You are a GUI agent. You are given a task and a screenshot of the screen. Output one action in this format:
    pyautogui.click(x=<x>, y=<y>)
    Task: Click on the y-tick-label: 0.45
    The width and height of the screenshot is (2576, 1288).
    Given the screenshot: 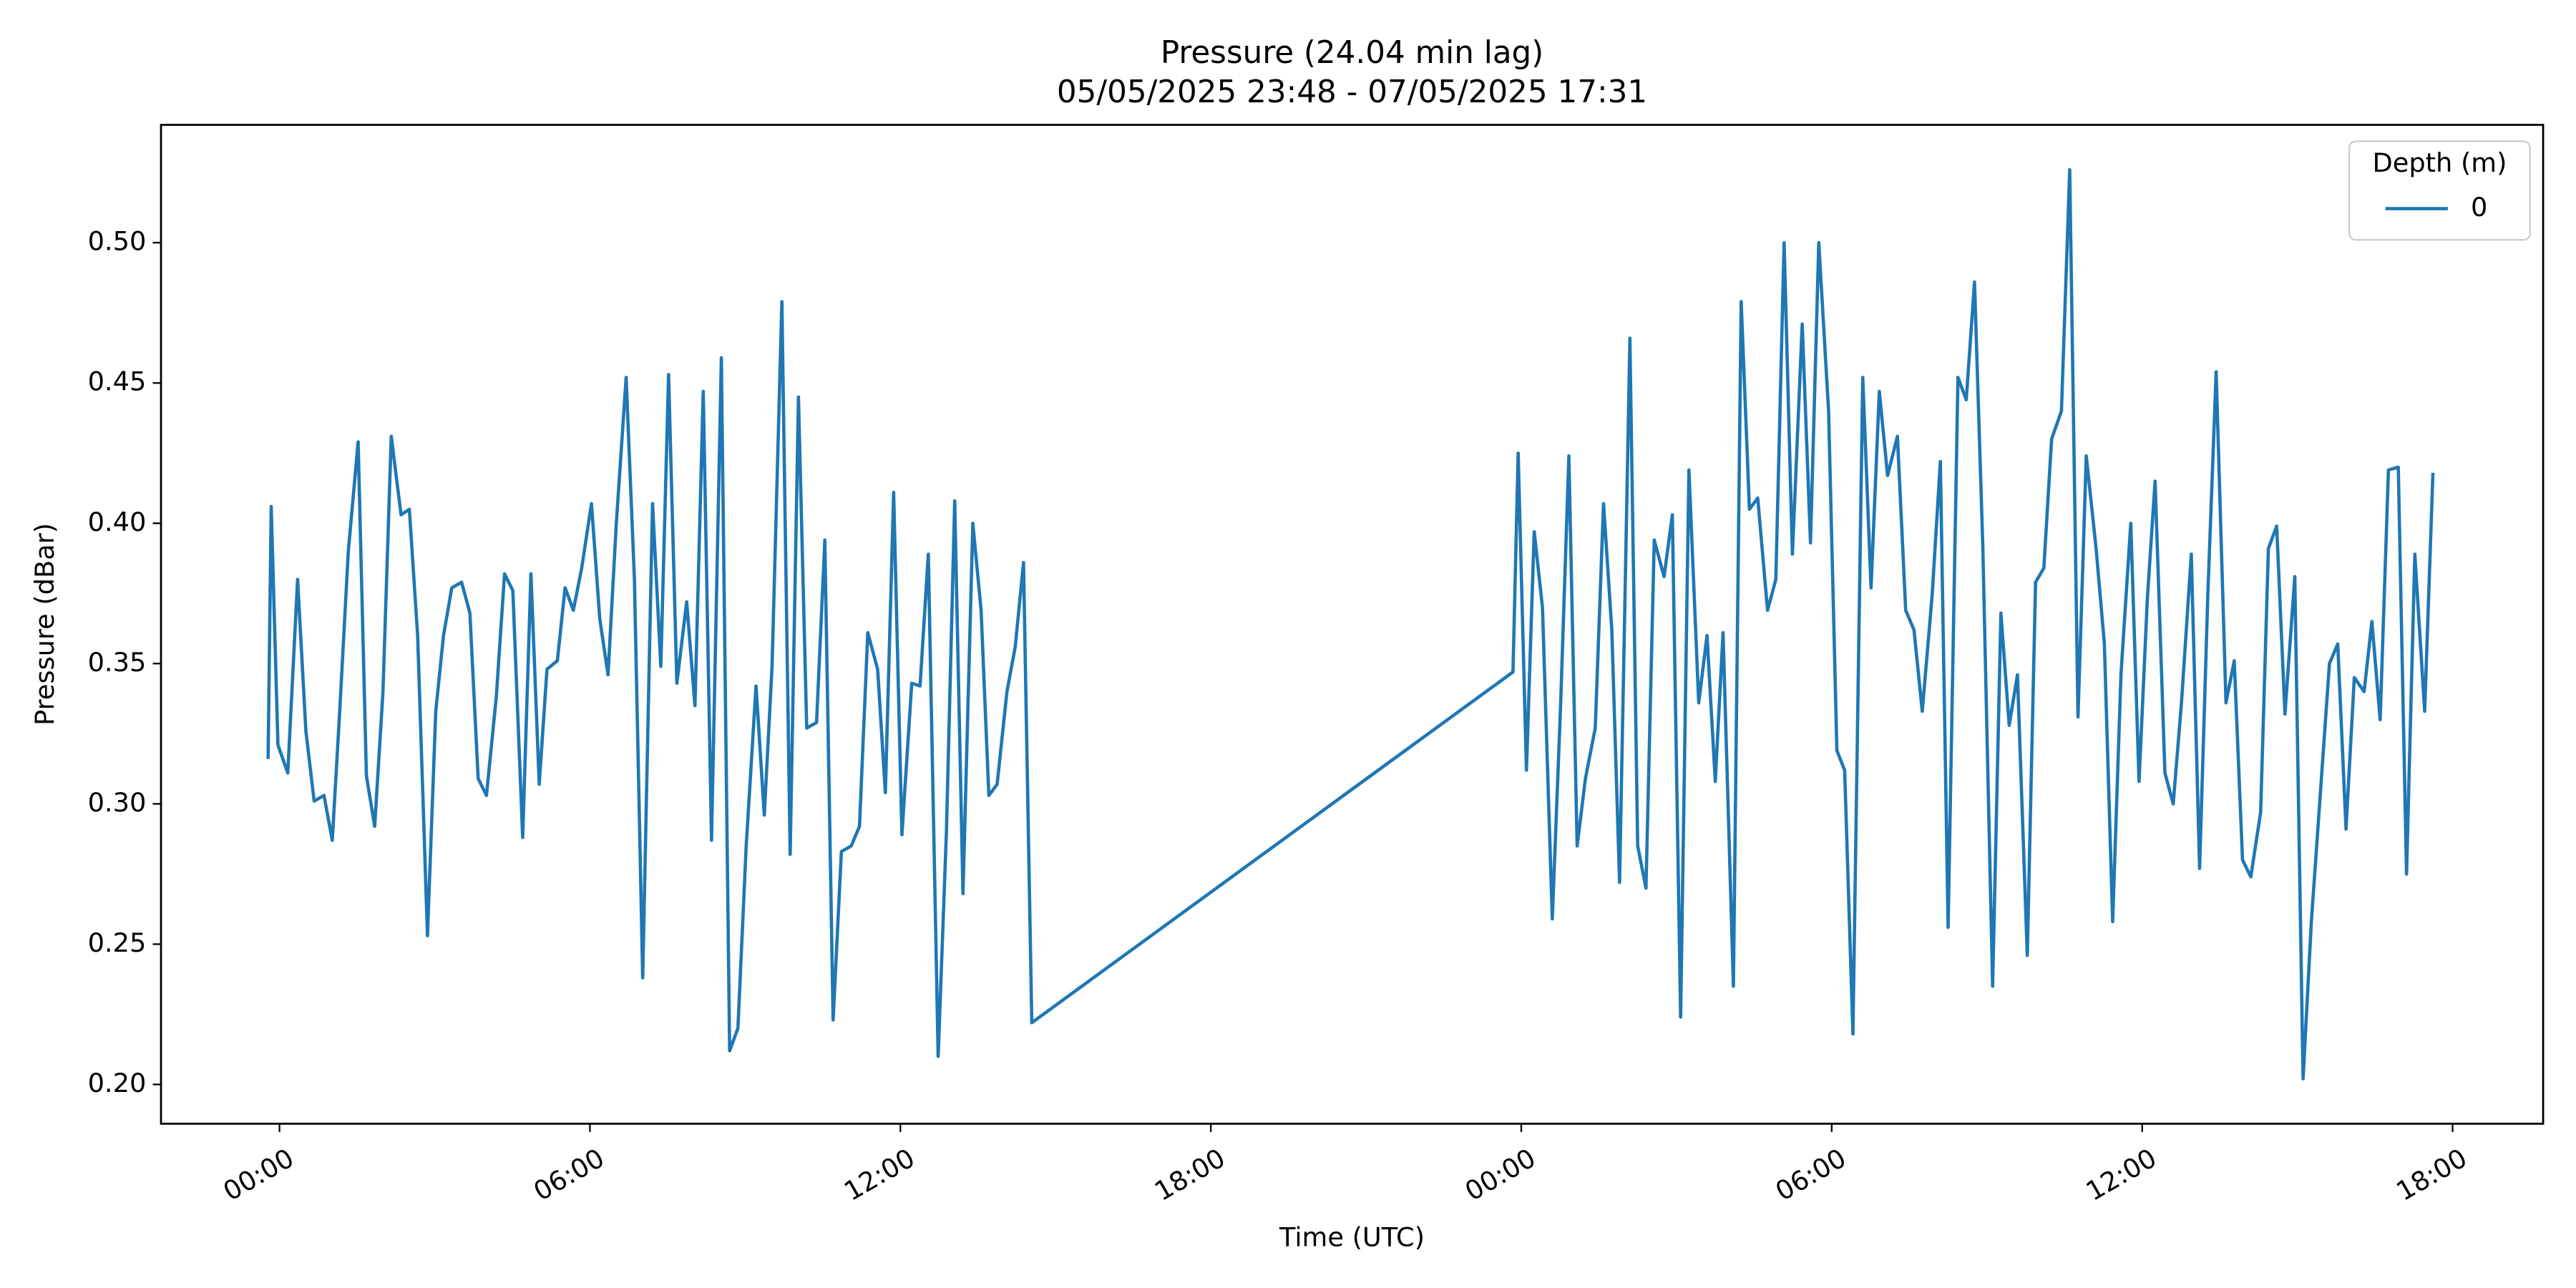 What is the action you would take?
    pyautogui.click(x=117, y=381)
    